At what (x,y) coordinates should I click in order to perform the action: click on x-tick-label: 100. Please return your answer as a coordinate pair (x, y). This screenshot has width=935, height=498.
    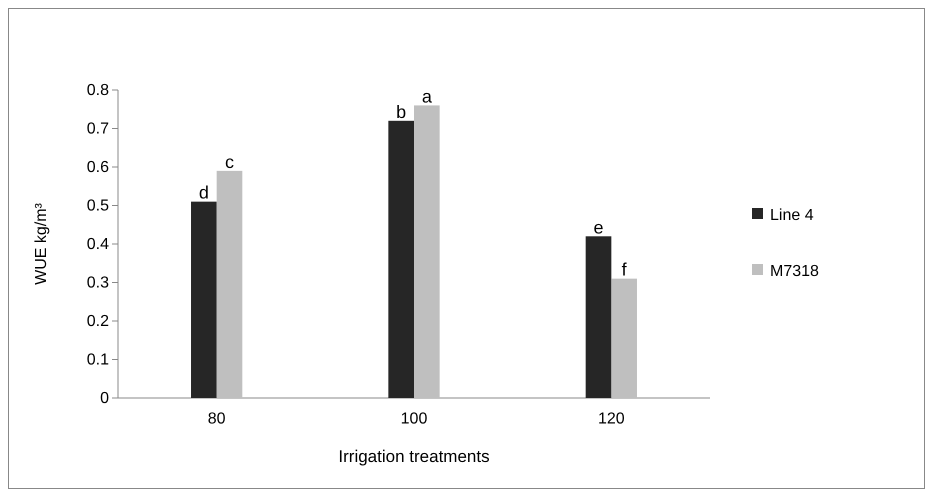
    Looking at the image, I should click on (414, 419).